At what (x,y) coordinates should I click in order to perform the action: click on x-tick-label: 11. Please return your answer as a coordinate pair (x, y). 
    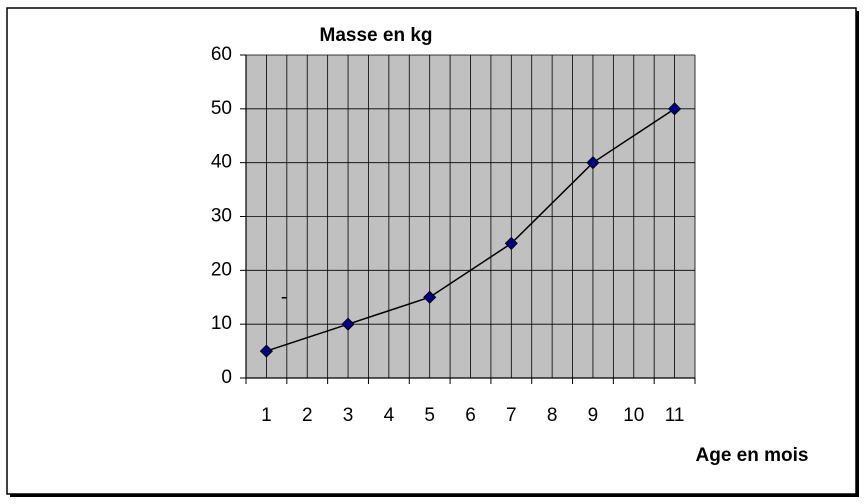
    Looking at the image, I should click on (675, 415).